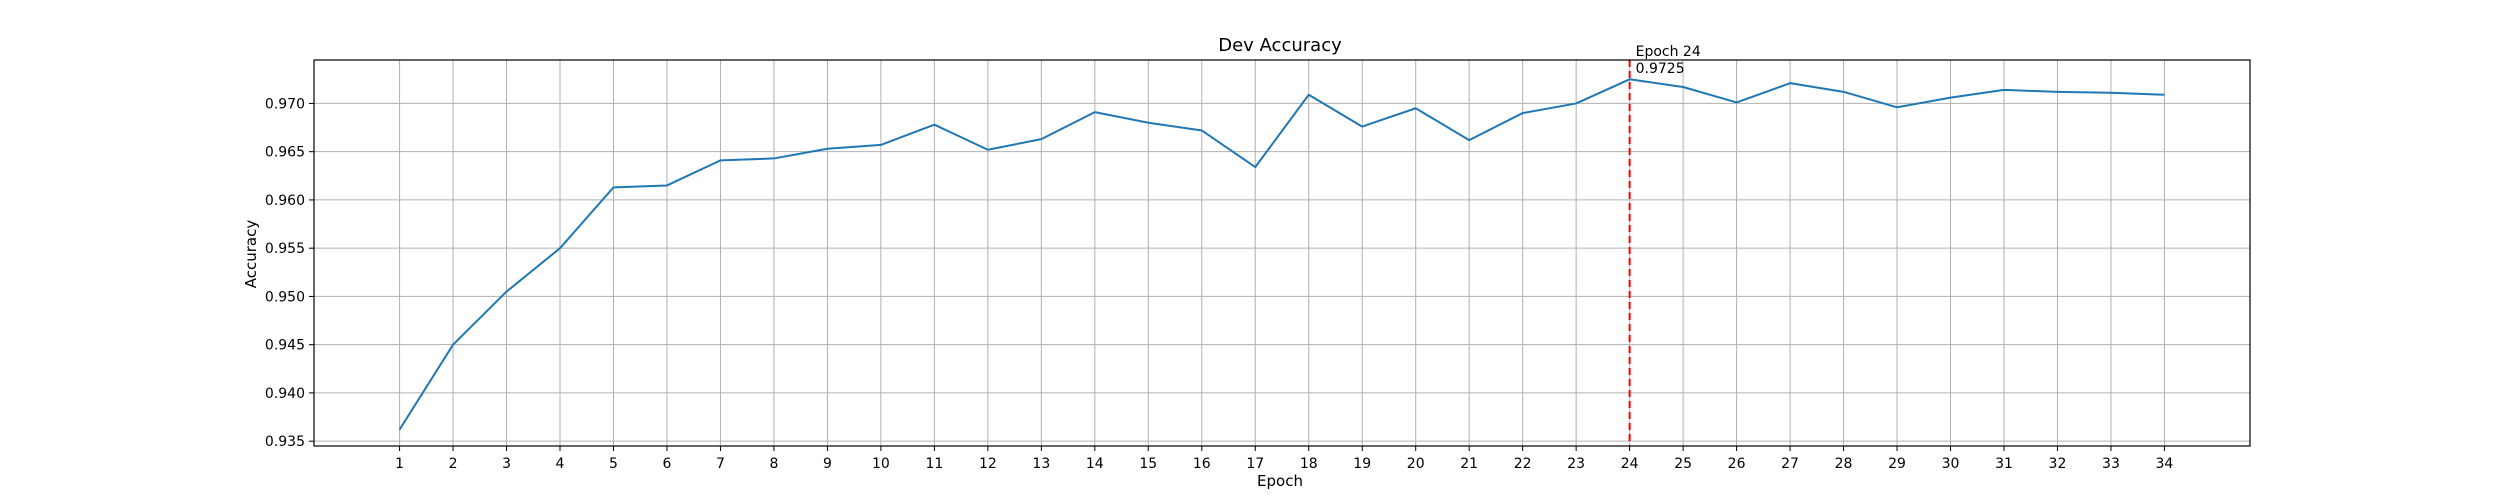  I want to click on x-tick-label: 20, so click(1416, 464).